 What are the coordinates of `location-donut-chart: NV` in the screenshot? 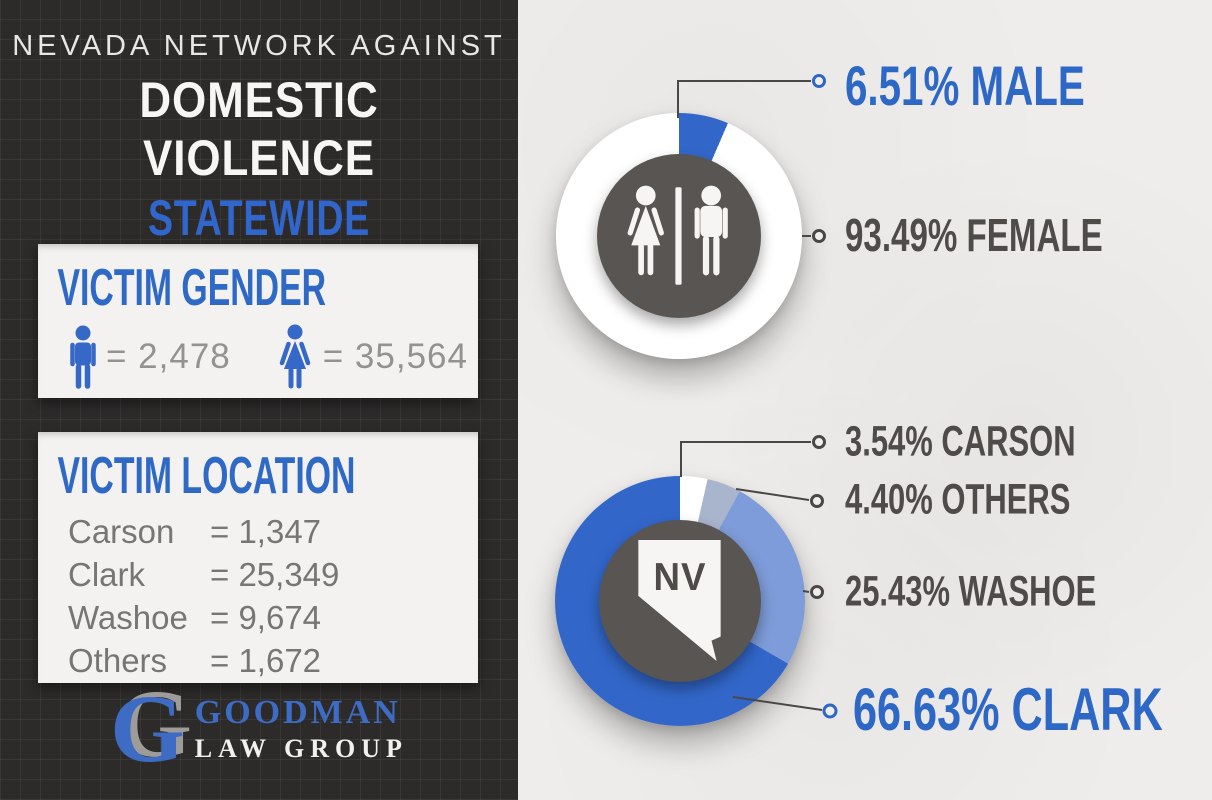 It's located at (680, 601).